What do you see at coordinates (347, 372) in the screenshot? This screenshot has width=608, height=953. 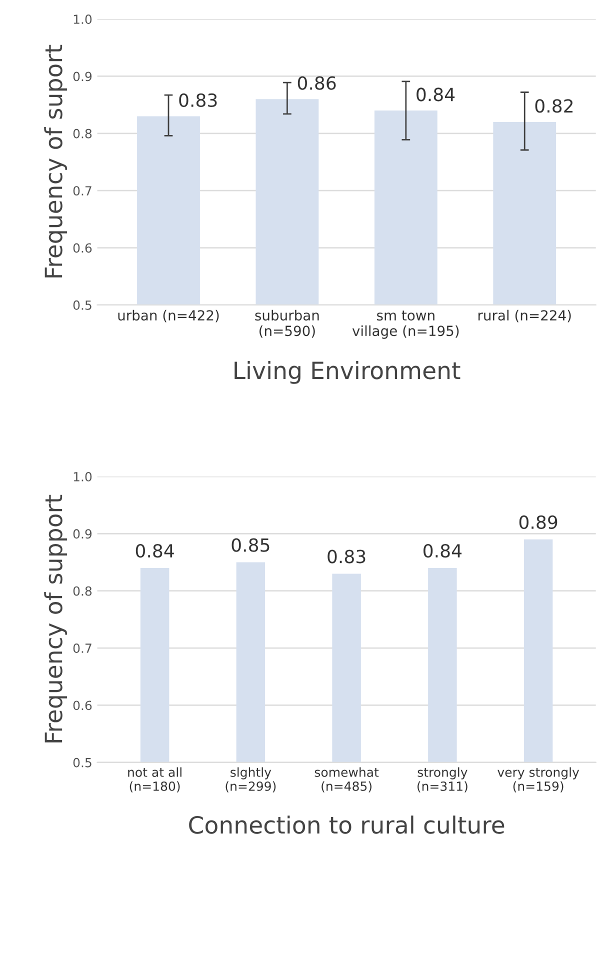 I see `x-axis-title: Living Environment` at bounding box center [347, 372].